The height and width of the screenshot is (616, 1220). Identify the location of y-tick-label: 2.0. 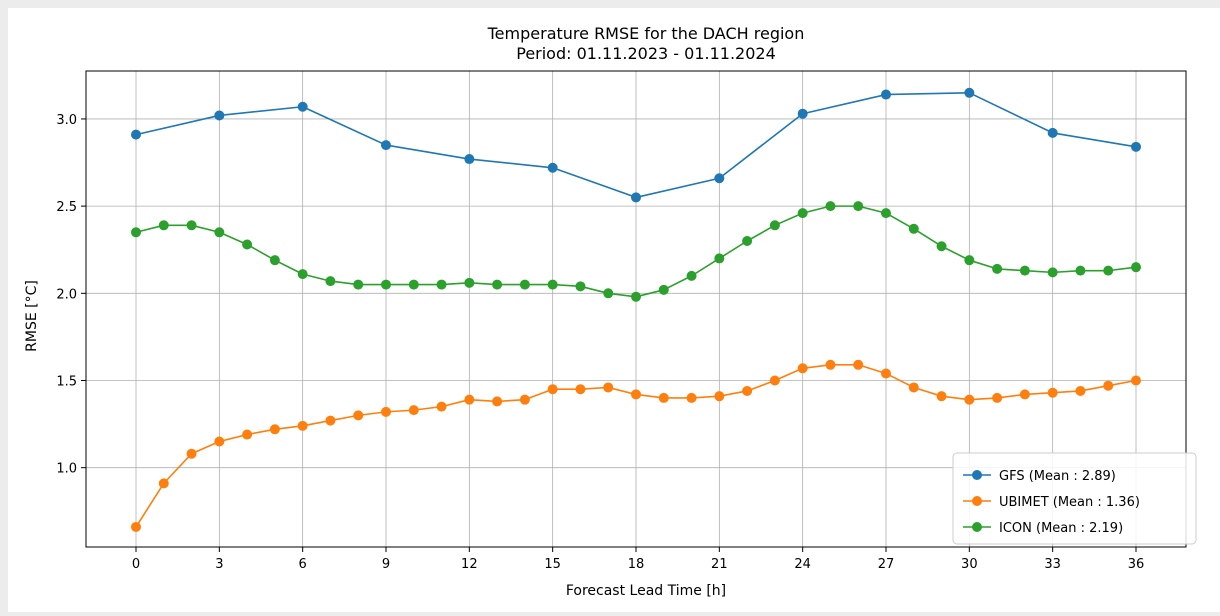
(66, 294).